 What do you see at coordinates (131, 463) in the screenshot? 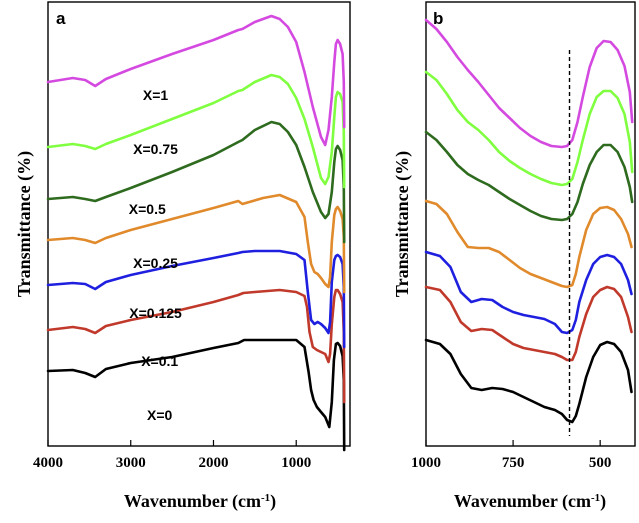
I see `x-tick-label-3000: 3000` at bounding box center [131, 463].